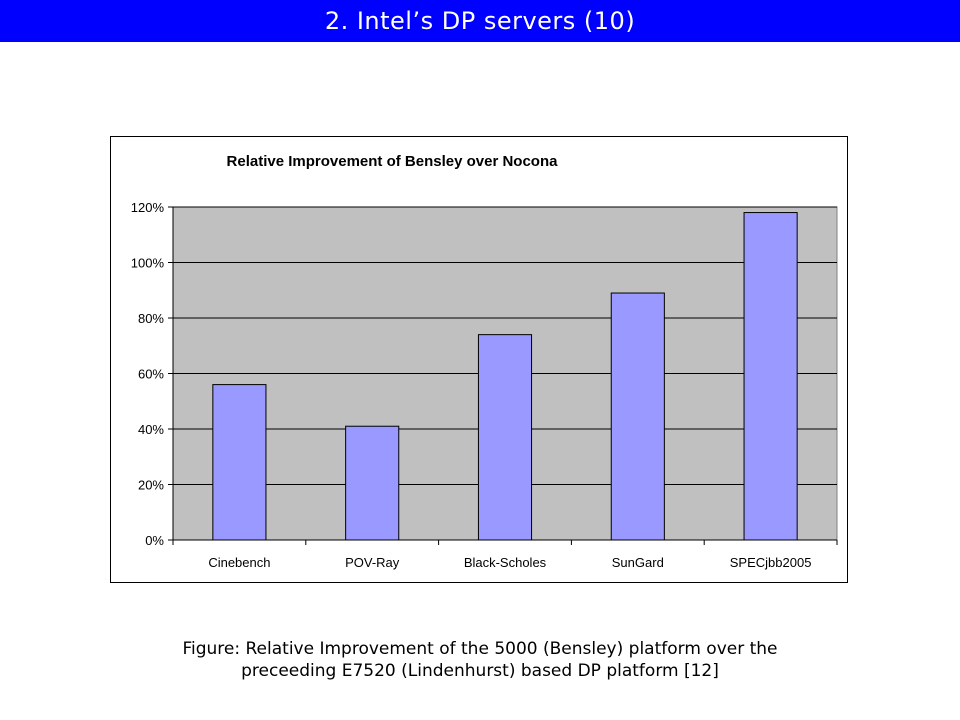 This screenshot has width=960, height=720. I want to click on y-tick-label: 120%, so click(148, 207).